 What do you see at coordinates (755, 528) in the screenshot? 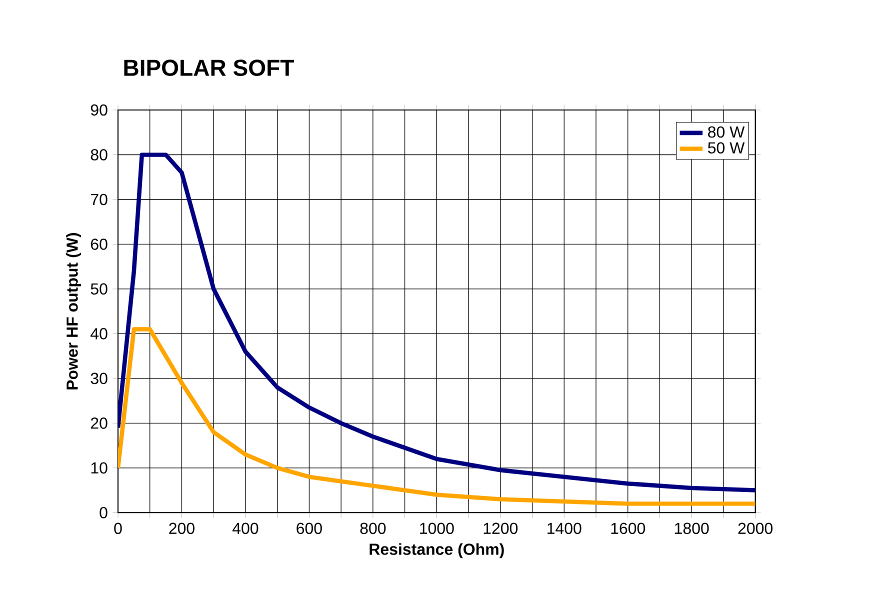
I see `x-tick-label: 2000` at bounding box center [755, 528].